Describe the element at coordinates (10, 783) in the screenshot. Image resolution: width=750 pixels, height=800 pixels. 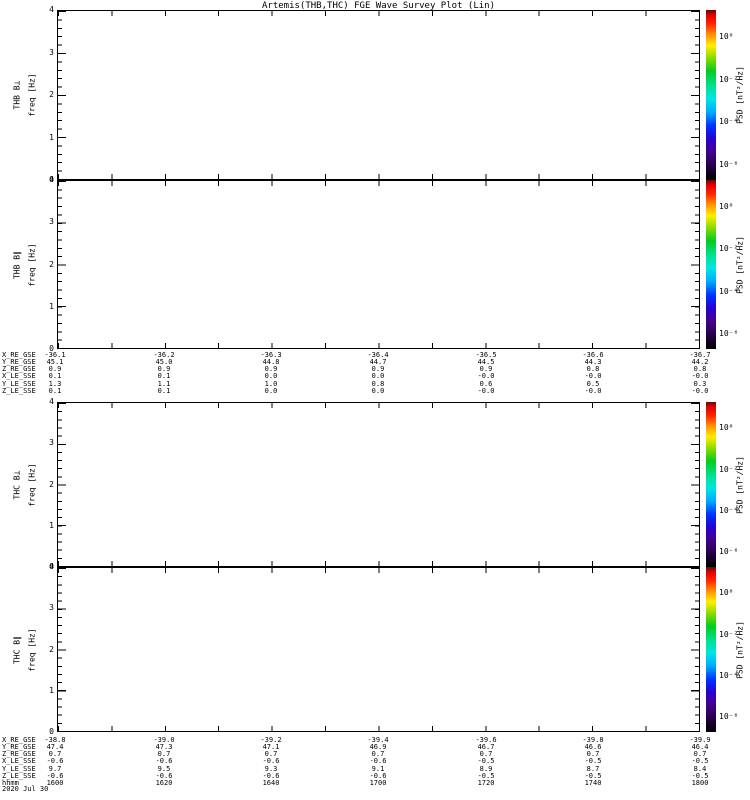
I see `ephemeris-row-label: hhmm` at that location.